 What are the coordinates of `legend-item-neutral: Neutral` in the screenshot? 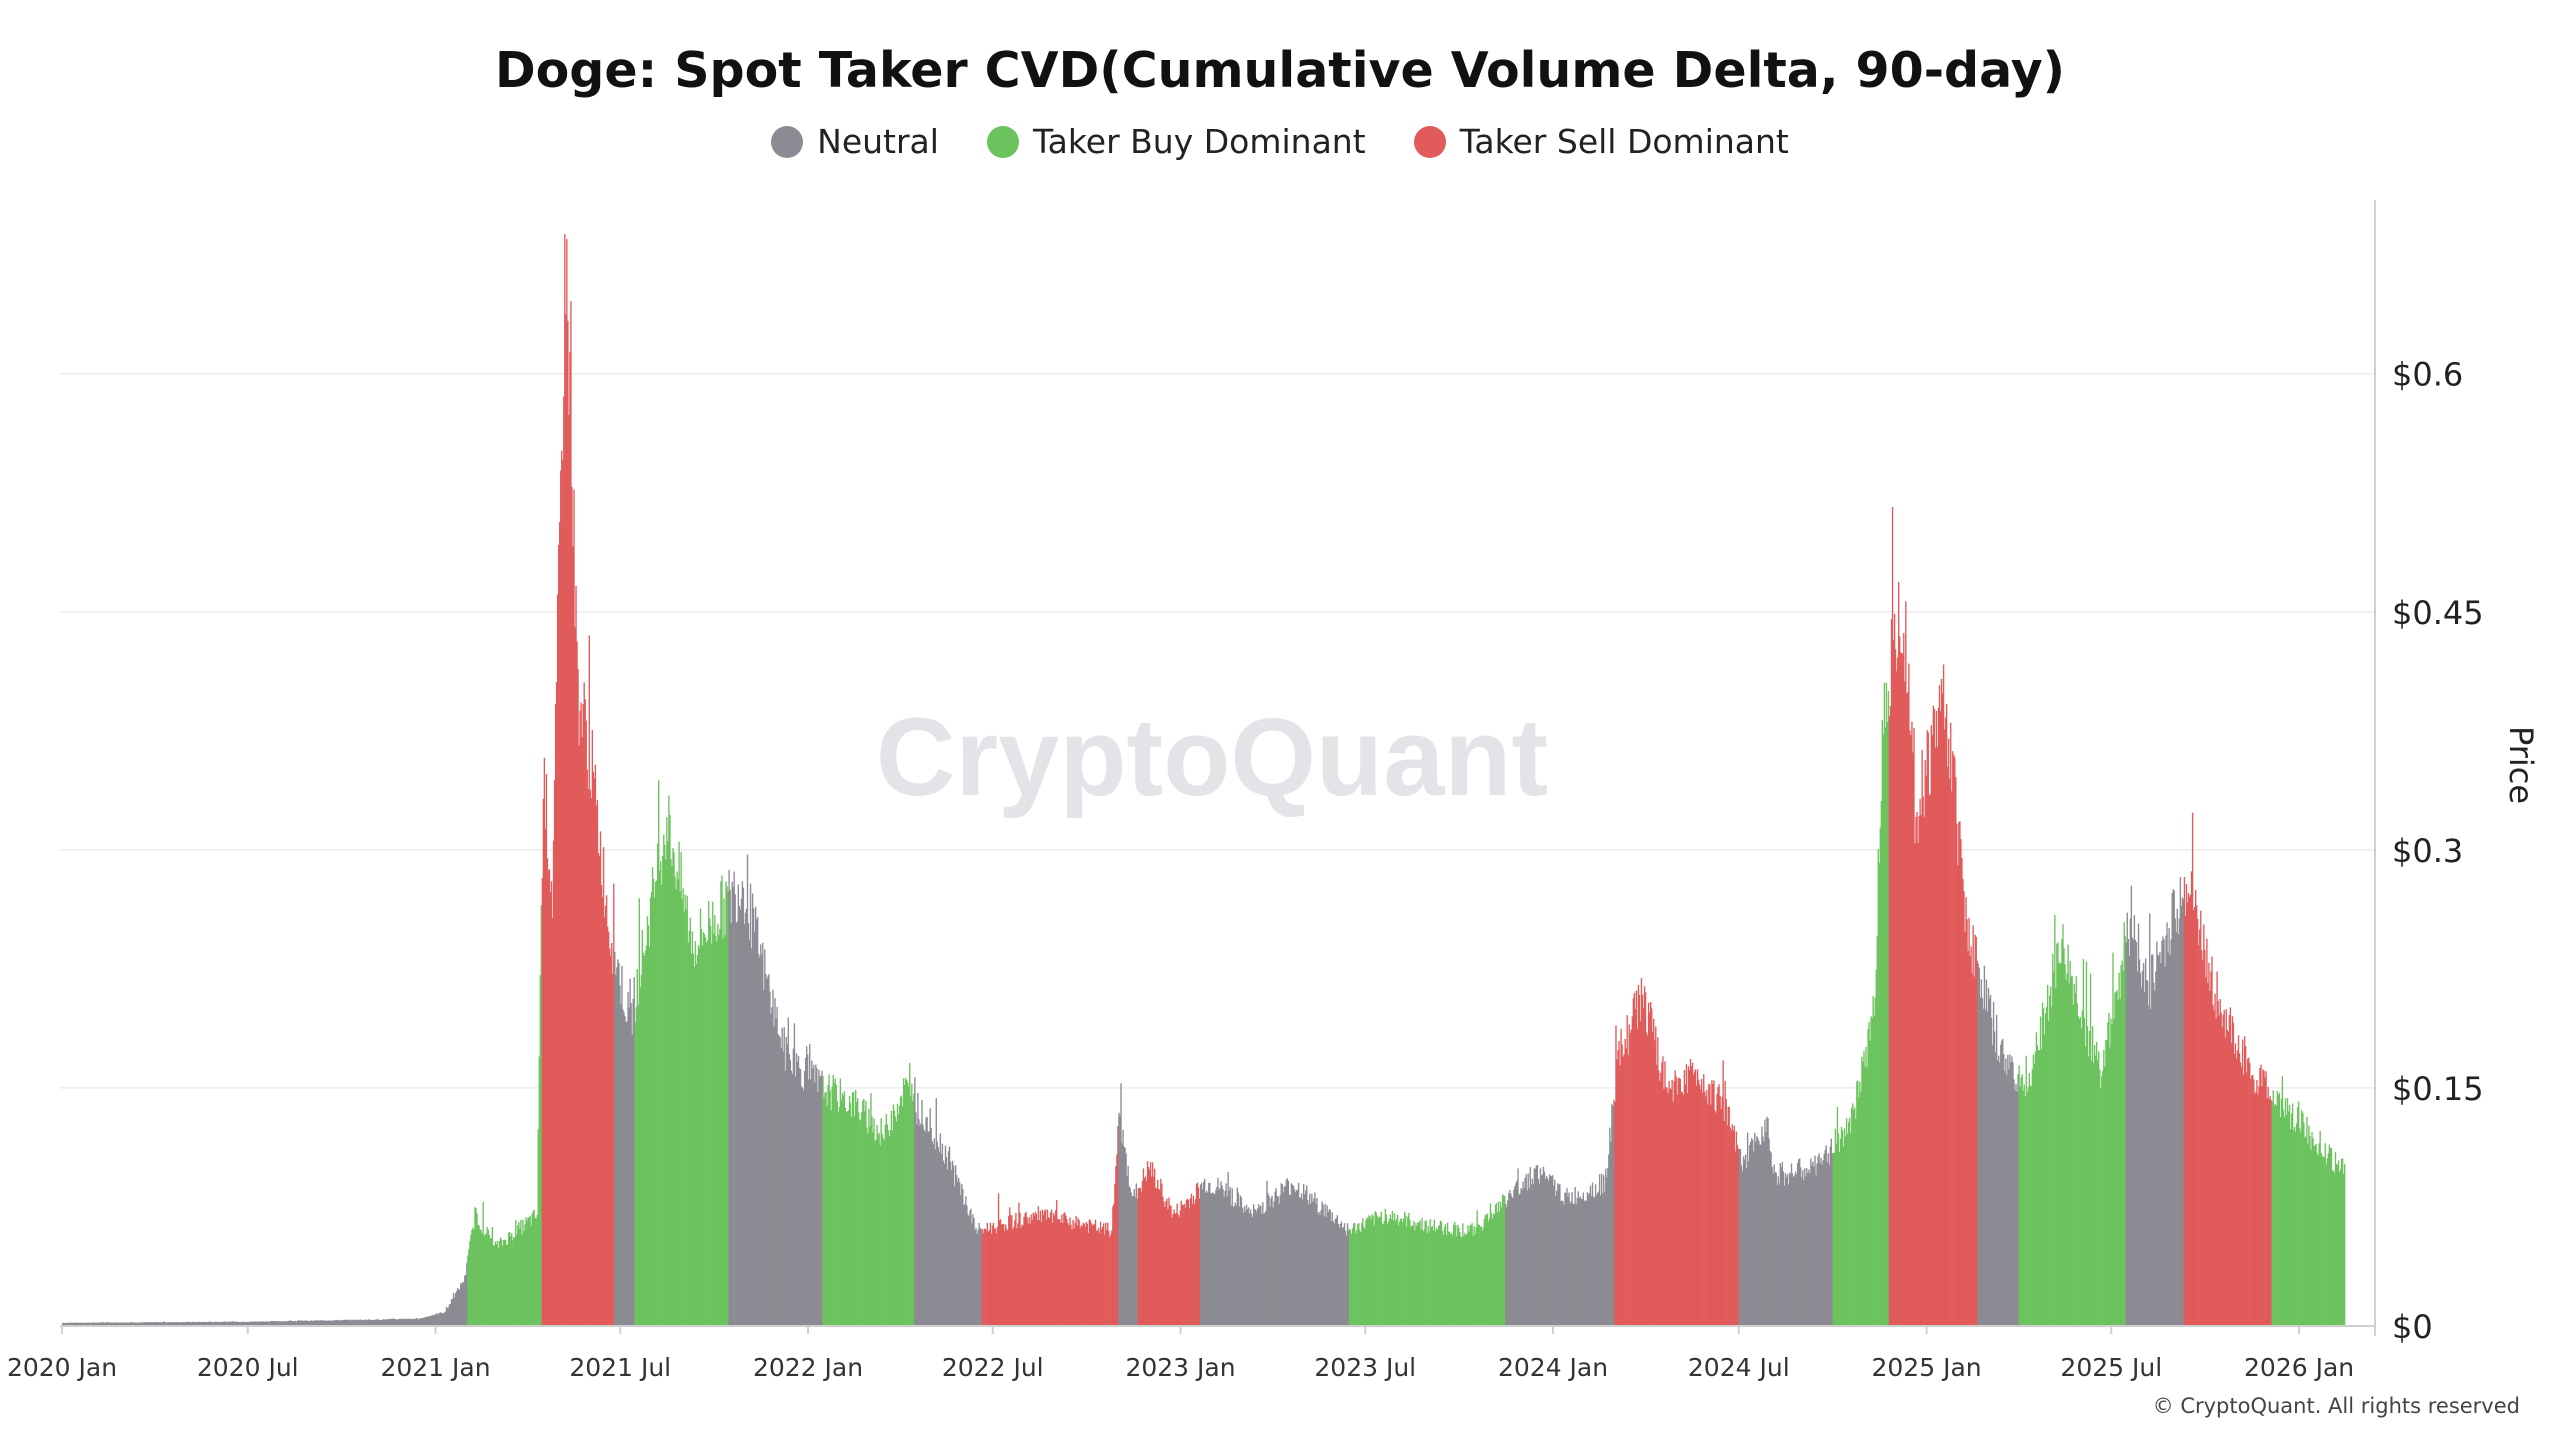 It's located at (855, 141).